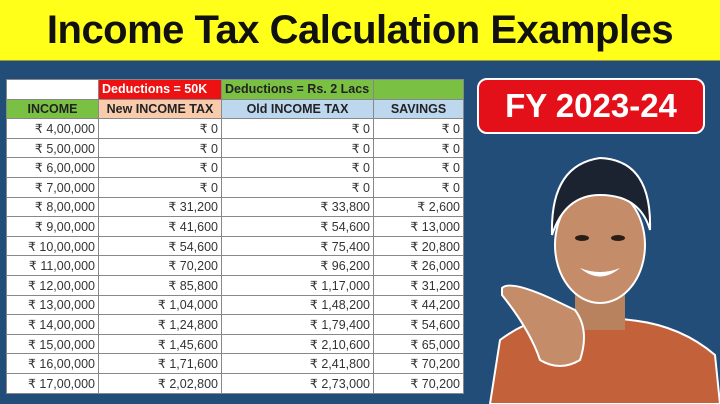 The image size is (720, 404). Describe the element at coordinates (52, 226) in the screenshot. I see `income-cell: ₹ 9,00,000` at that location.